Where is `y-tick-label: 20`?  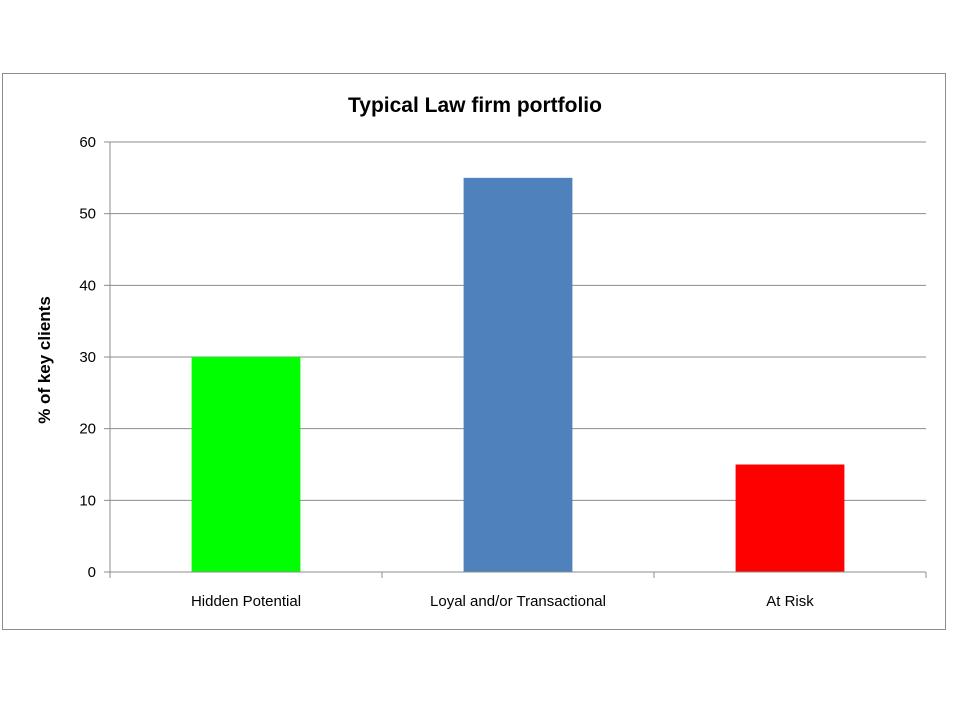
y-tick-label: 20 is located at coordinates (87, 429).